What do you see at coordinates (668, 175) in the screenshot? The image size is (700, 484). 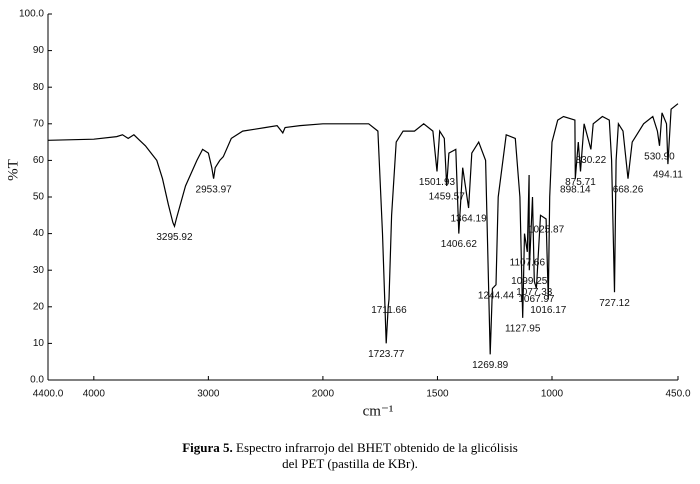 I see `peak-label: 494.11` at bounding box center [668, 175].